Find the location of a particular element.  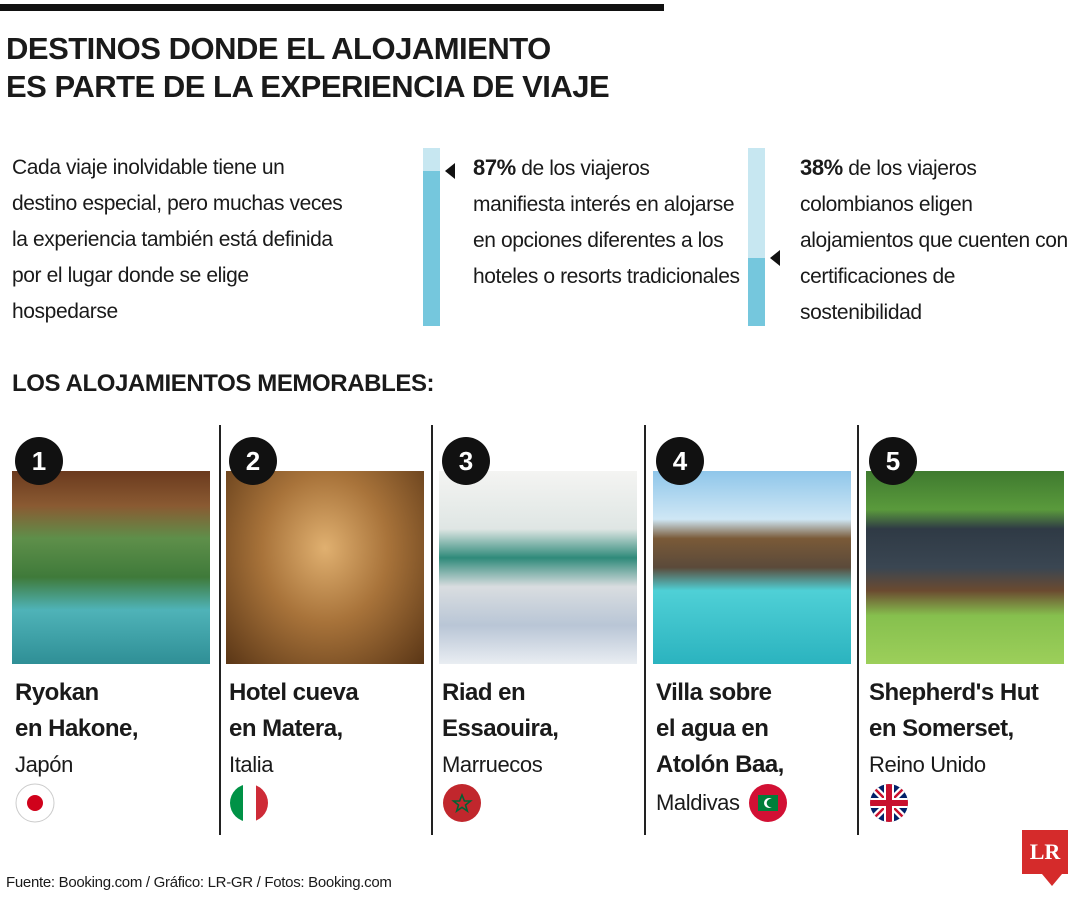

stat-label: 38% is located at coordinates (821, 167).